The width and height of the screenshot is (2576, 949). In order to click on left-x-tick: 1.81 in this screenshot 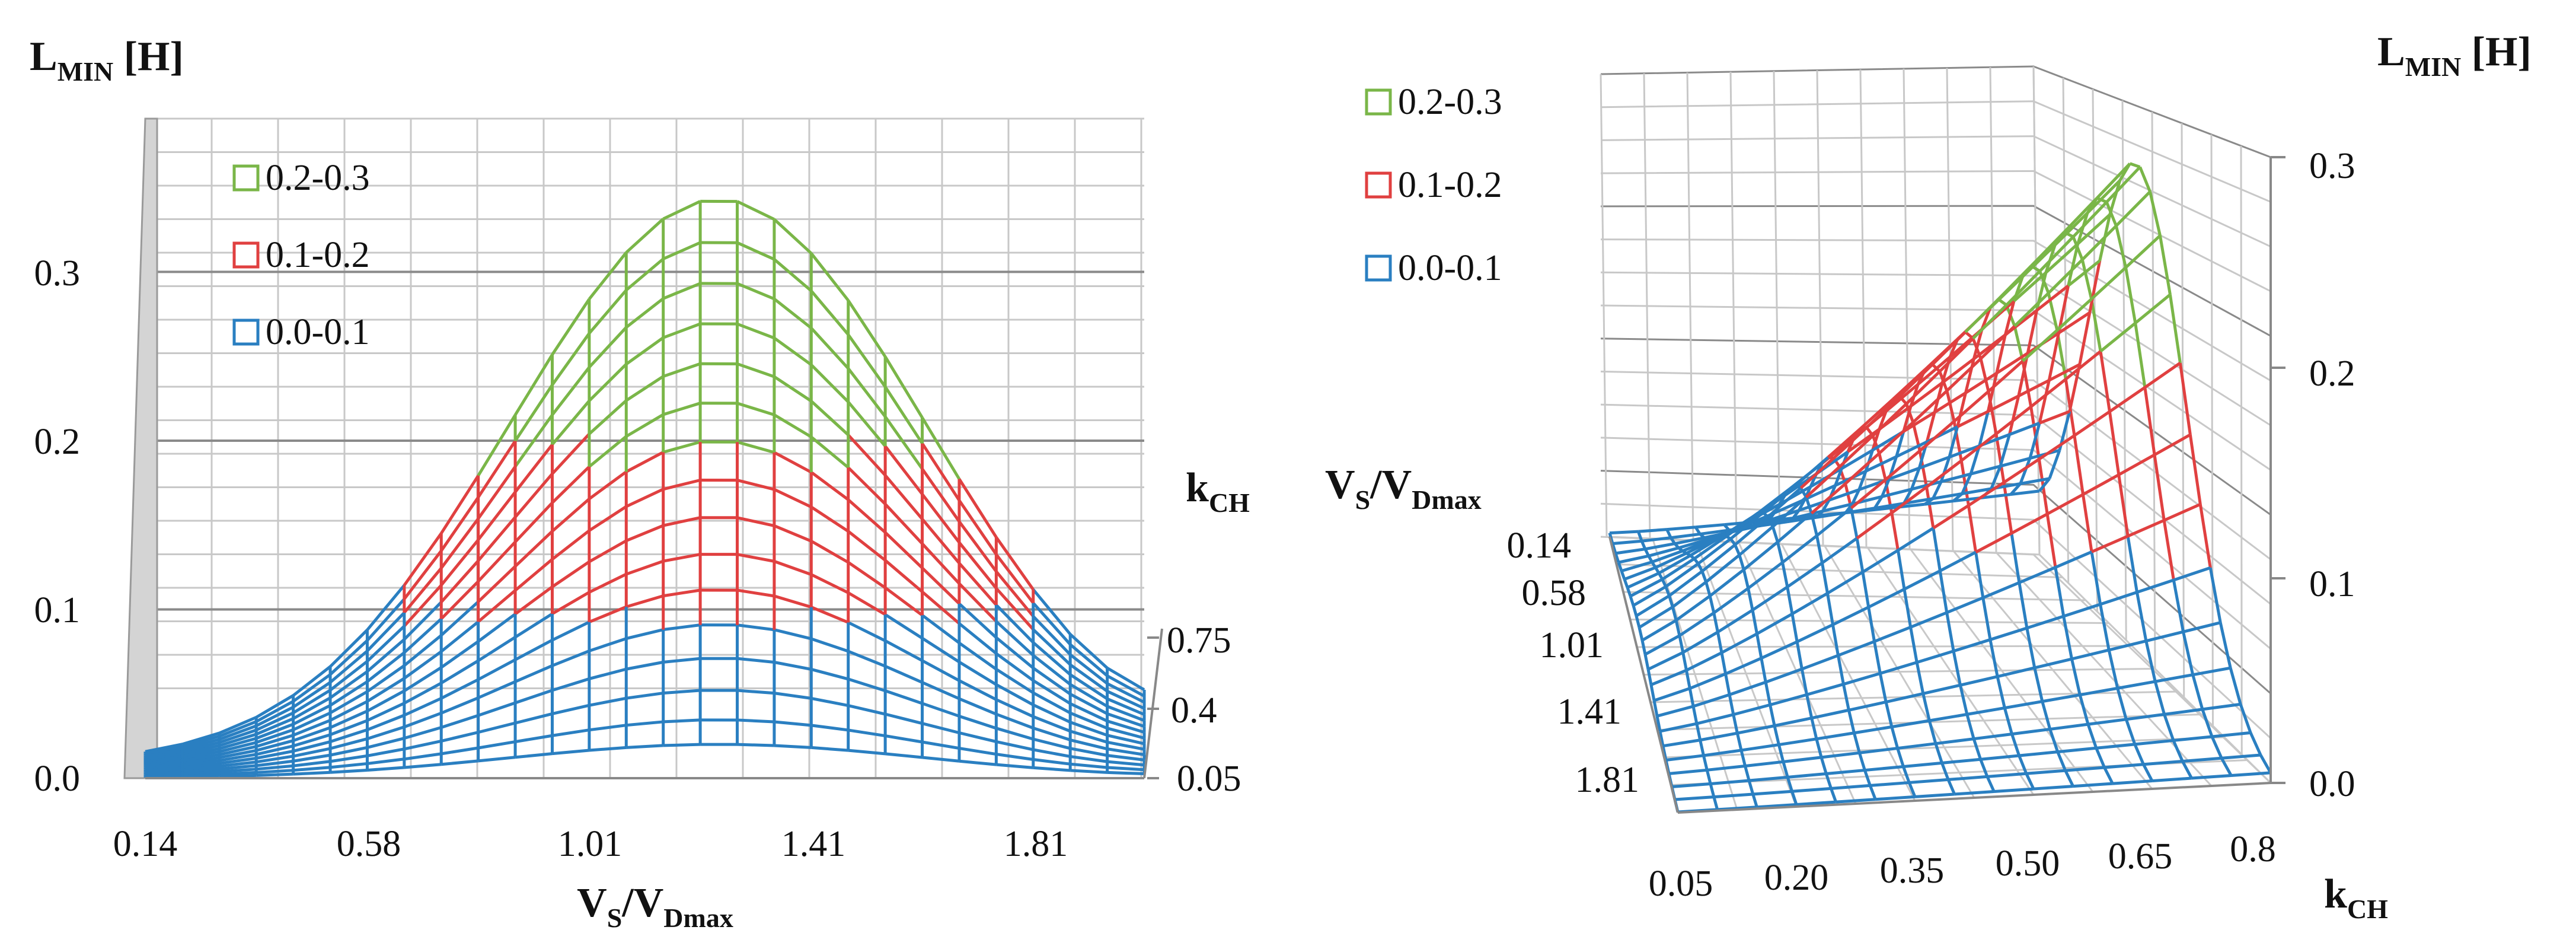, I will do `click(1036, 844)`.